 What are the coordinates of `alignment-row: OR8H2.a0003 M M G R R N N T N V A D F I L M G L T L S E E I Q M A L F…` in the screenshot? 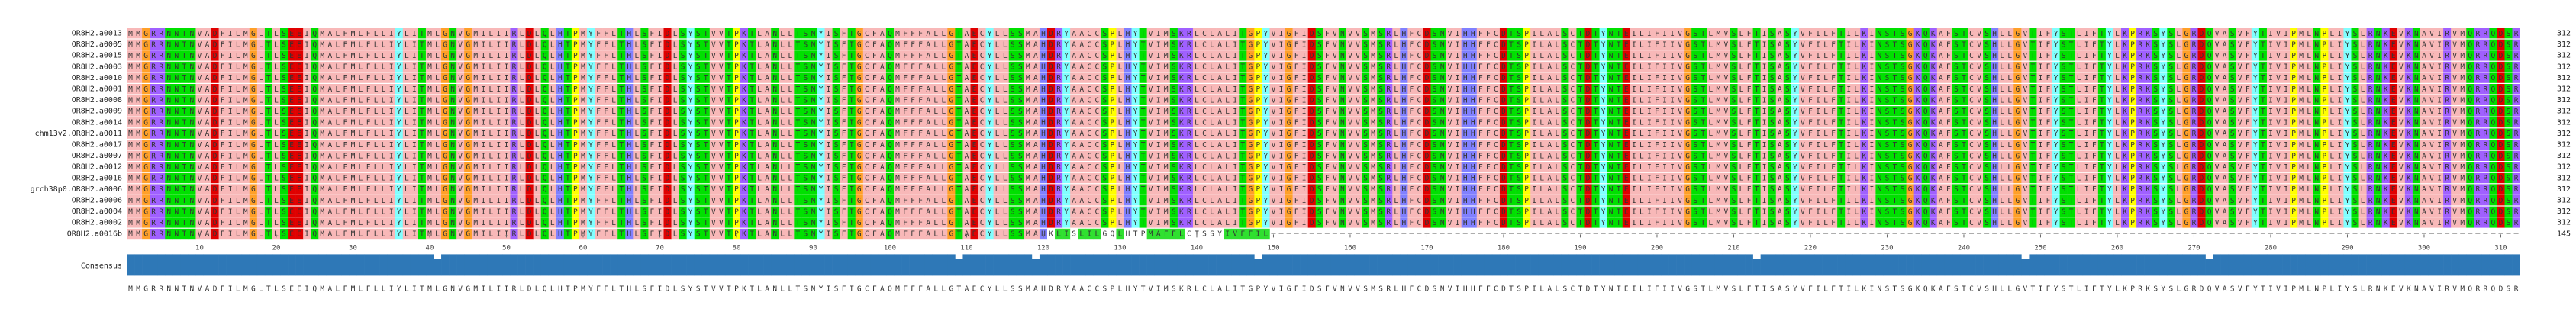 It's located at (1321, 66).